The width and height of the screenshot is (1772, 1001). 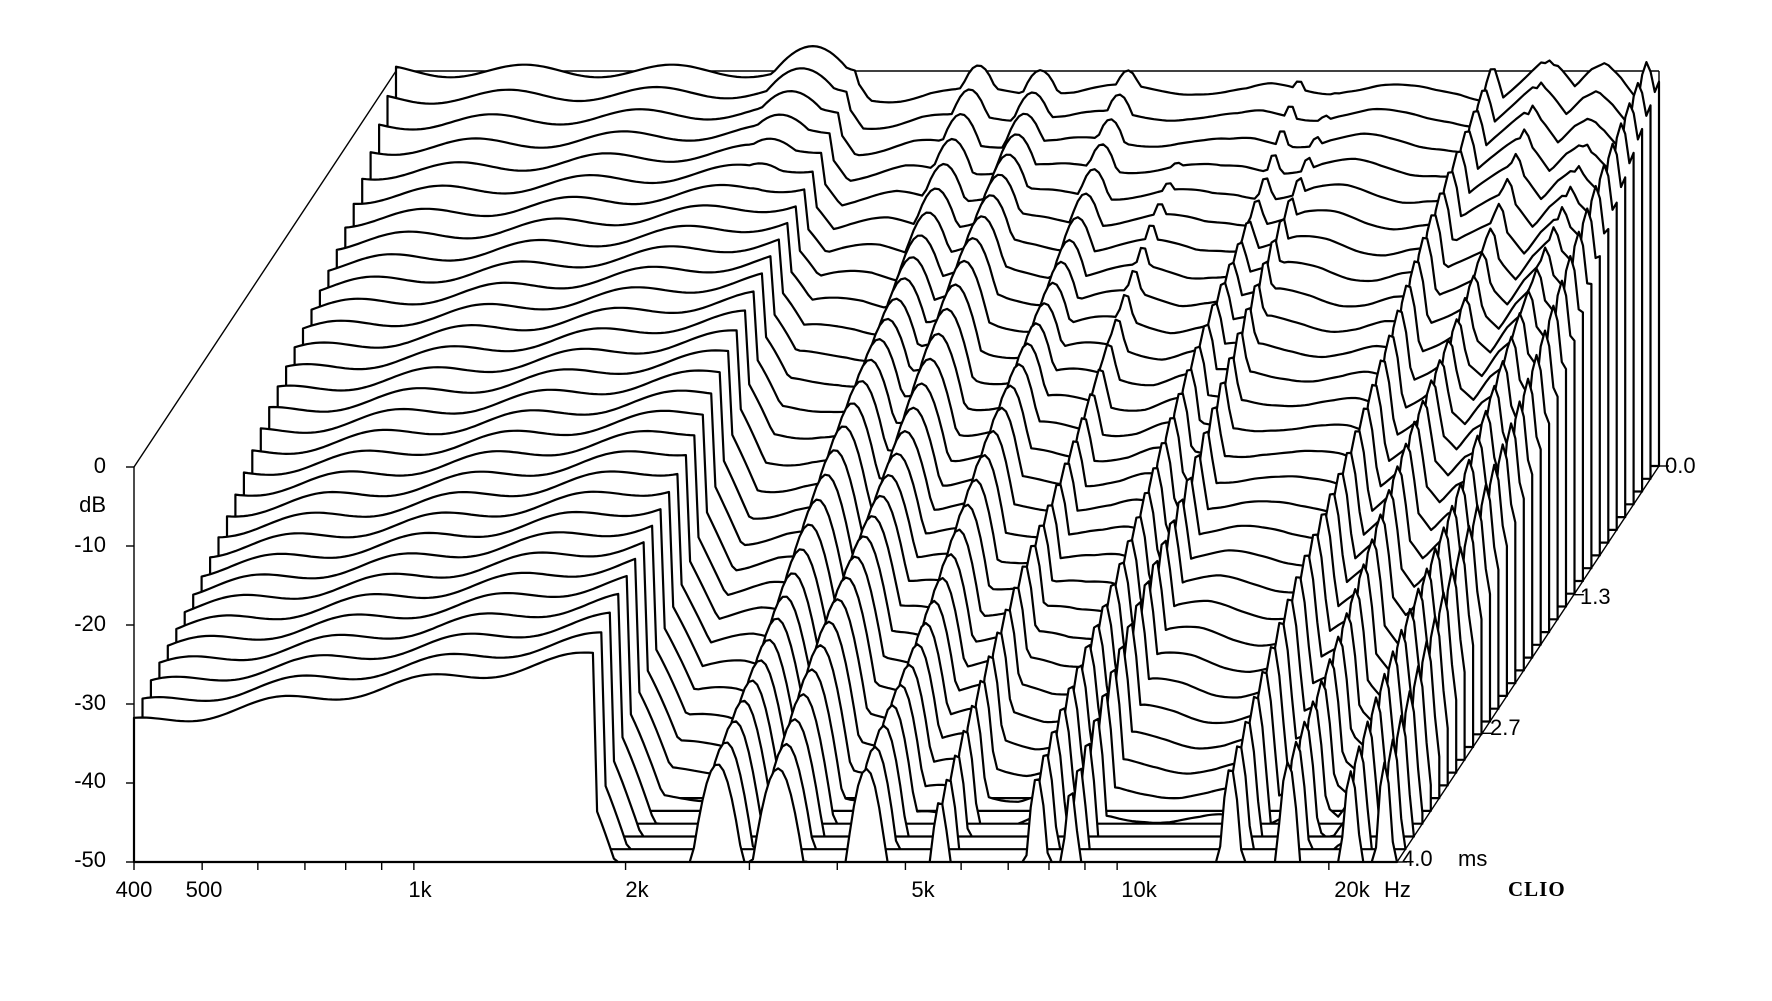 I want to click on y-tick-label-minus20: -20, so click(x=90, y=623).